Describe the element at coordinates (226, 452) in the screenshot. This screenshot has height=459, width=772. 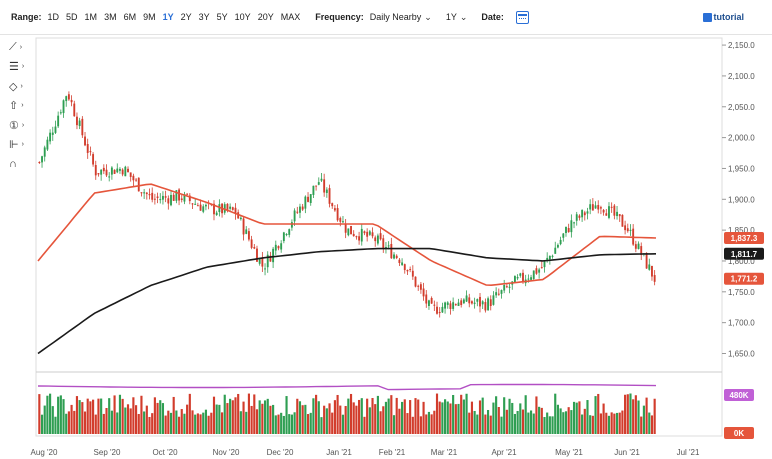
I see `x-tick-label: Nov '20` at that location.